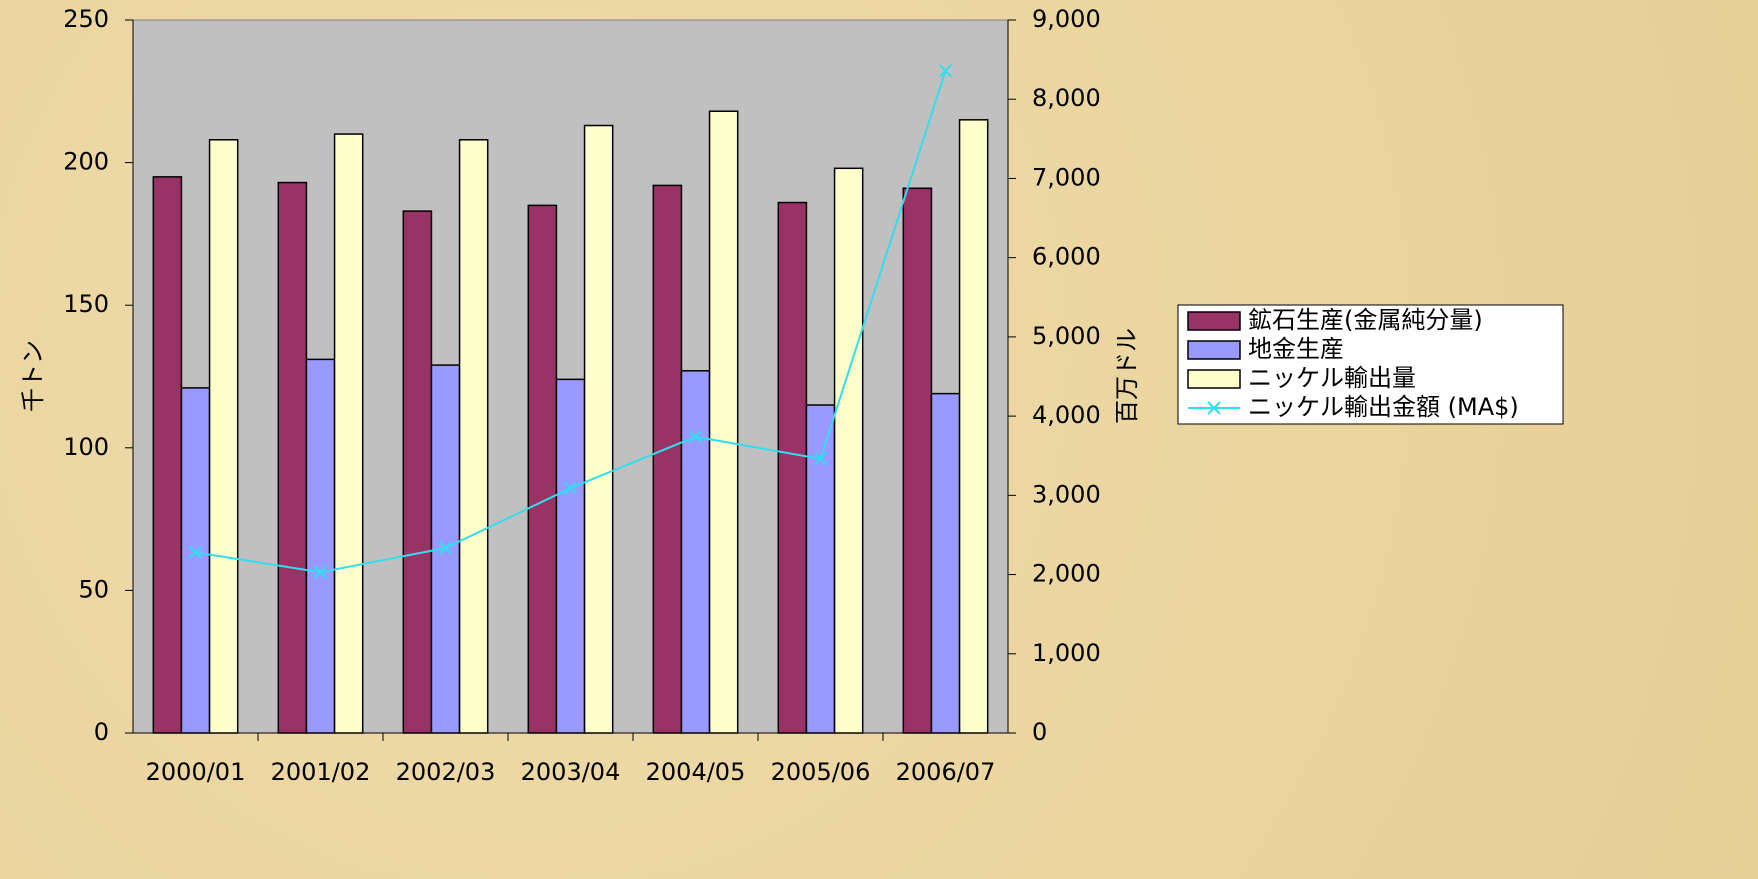 Image resolution: width=1758 pixels, height=879 pixels. Describe the element at coordinates (1127, 376) in the screenshot. I see `y2-axis-label: 百万ドル` at that location.